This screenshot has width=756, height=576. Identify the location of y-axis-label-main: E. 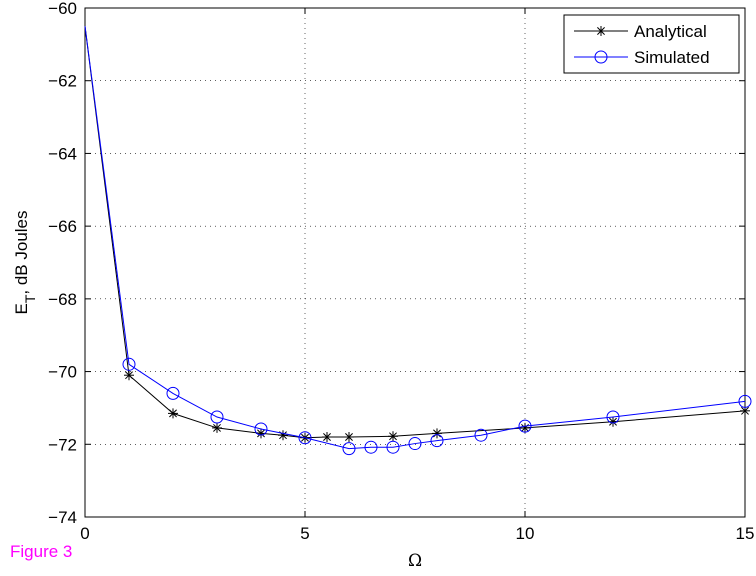
(21, 308).